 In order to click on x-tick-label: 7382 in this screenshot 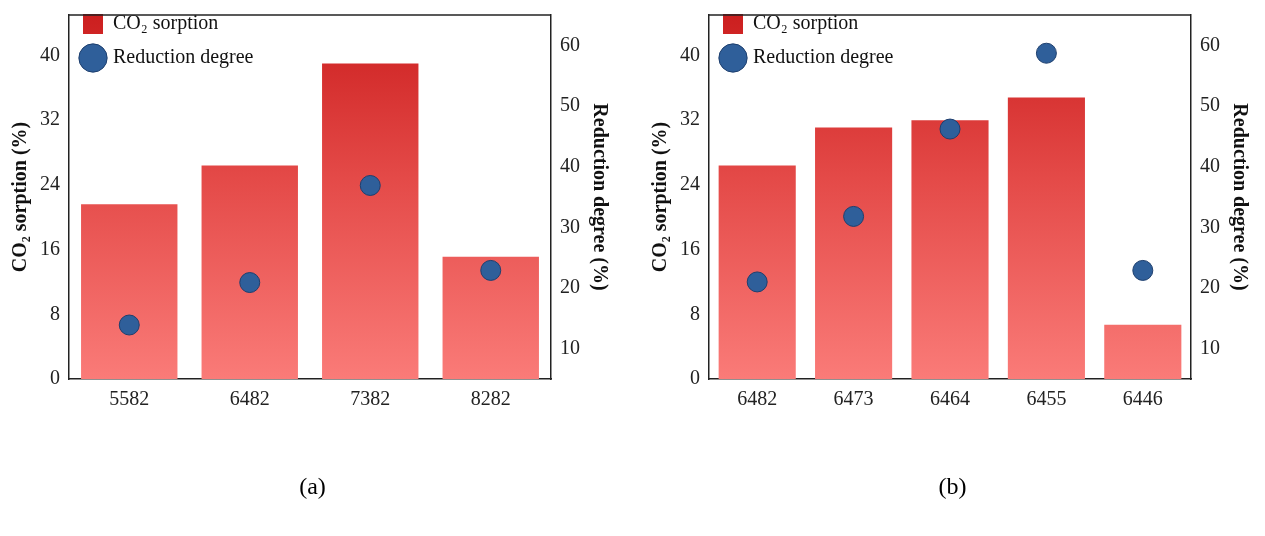, I will do `click(370, 398)`.